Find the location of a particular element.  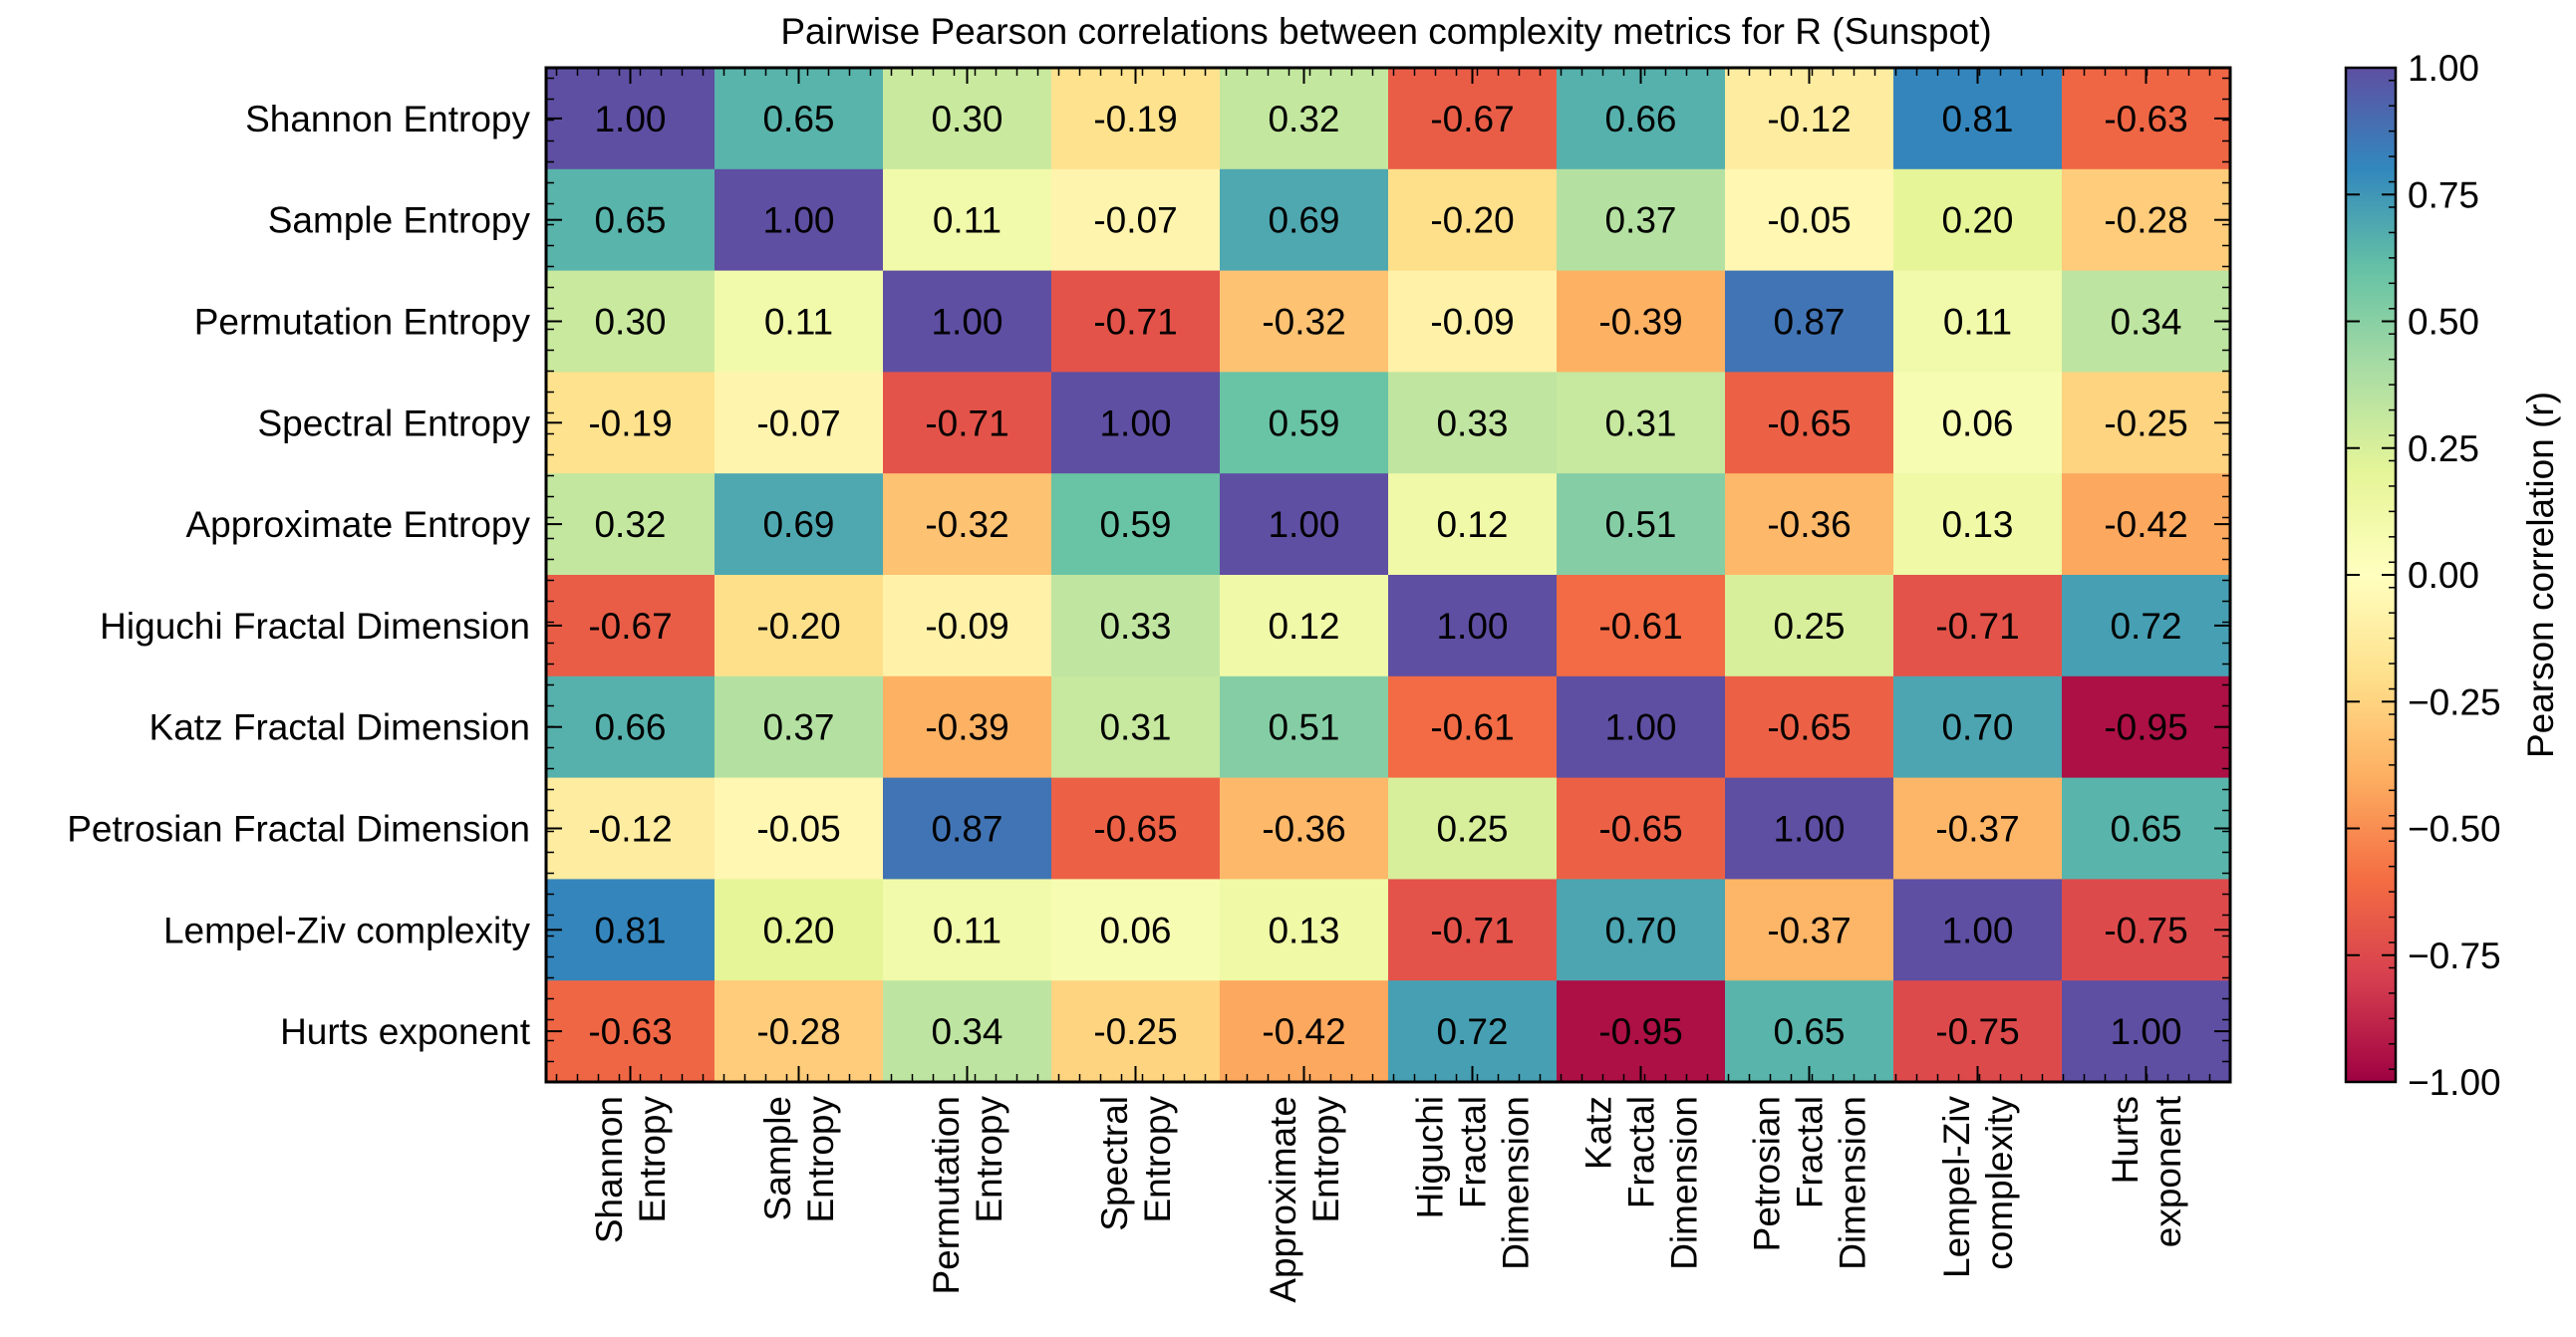

x-tick-label-line: exponent is located at coordinates (2167, 1171).